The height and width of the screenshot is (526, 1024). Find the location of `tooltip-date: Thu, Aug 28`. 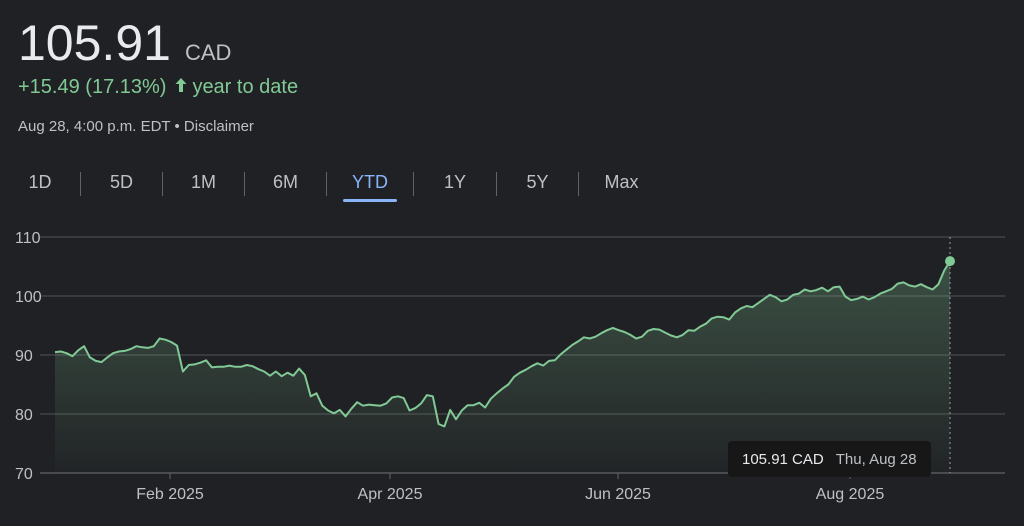

tooltip-date: Thu, Aug 28 is located at coordinates (876, 459).